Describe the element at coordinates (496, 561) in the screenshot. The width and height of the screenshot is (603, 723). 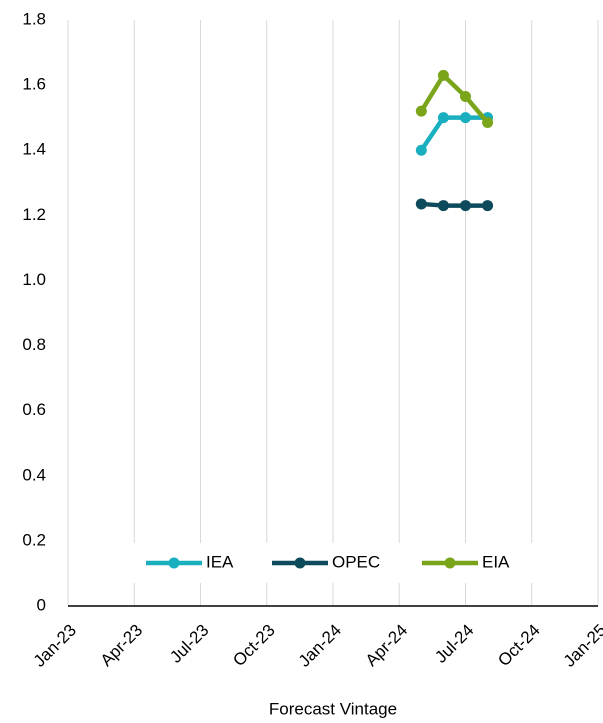
I see `legend-label: EIA` at that location.